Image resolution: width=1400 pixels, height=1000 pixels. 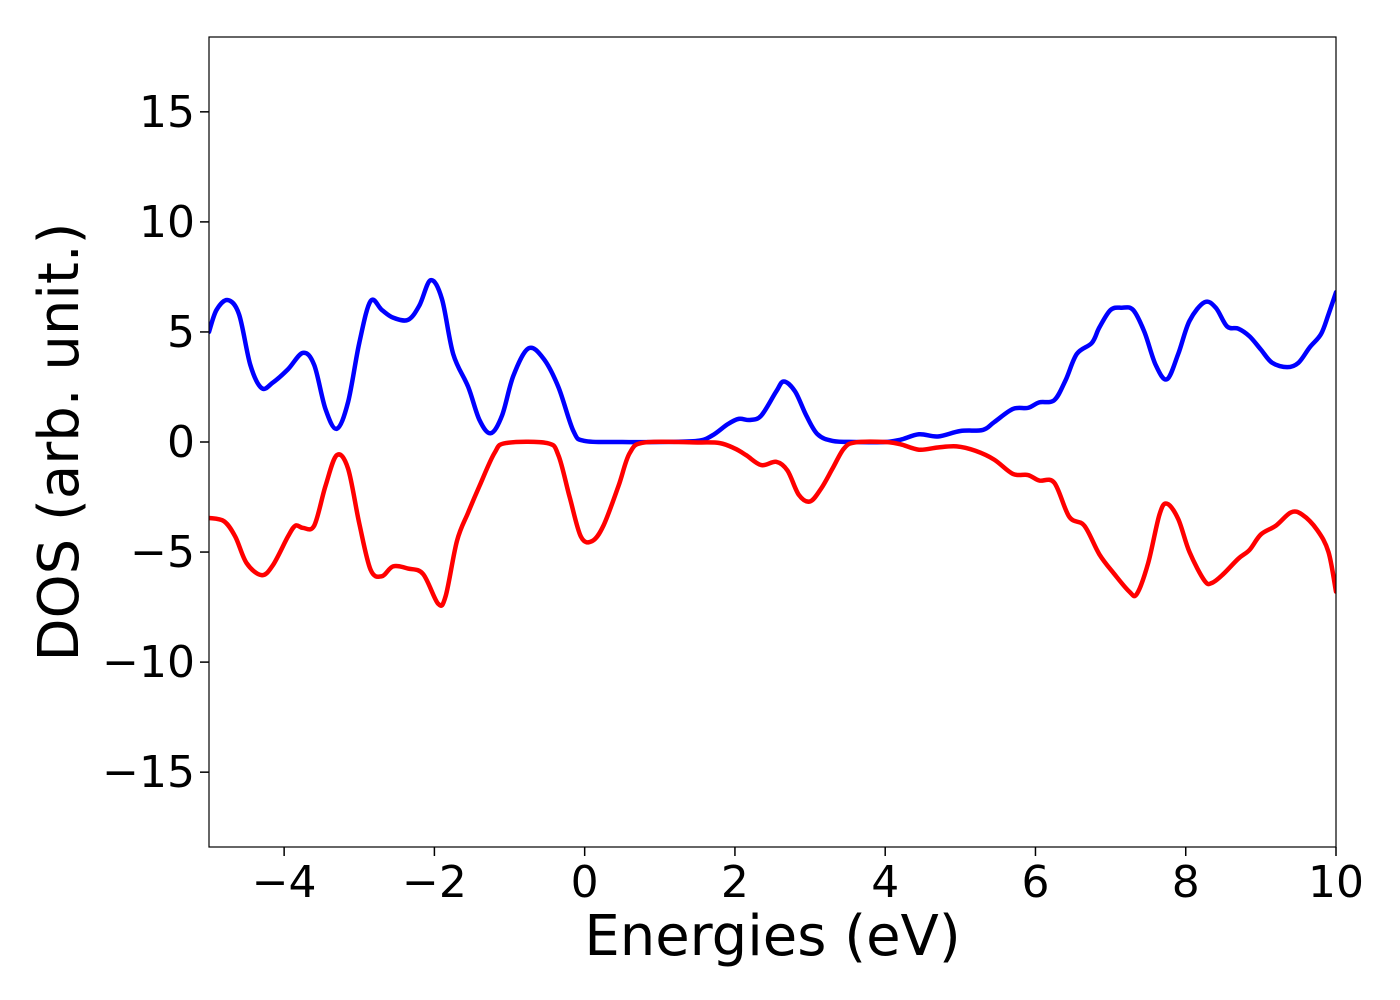 What do you see at coordinates (772, 361) in the screenshot?
I see `series-line-spin-up` at bounding box center [772, 361].